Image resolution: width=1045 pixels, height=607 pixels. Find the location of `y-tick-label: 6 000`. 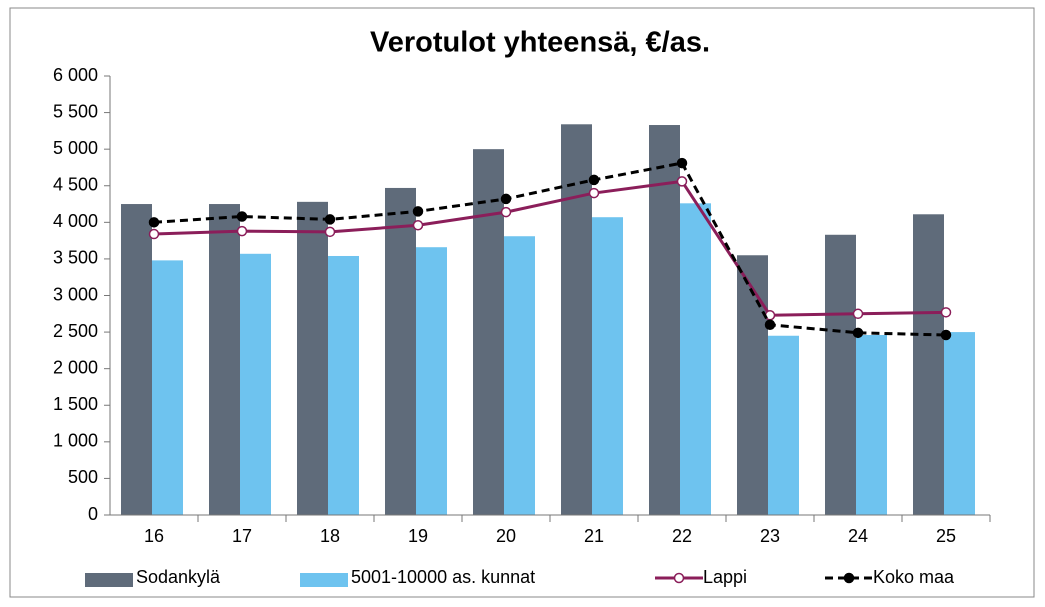

y-tick-label: 6 000 is located at coordinates (75, 75).